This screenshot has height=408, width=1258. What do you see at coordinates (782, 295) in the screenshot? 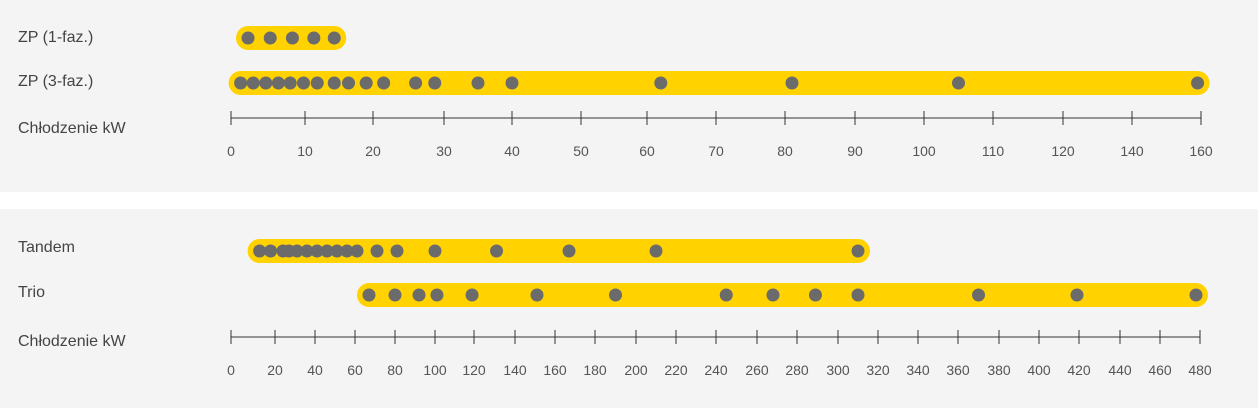
I see `range-bar-trio` at bounding box center [782, 295].